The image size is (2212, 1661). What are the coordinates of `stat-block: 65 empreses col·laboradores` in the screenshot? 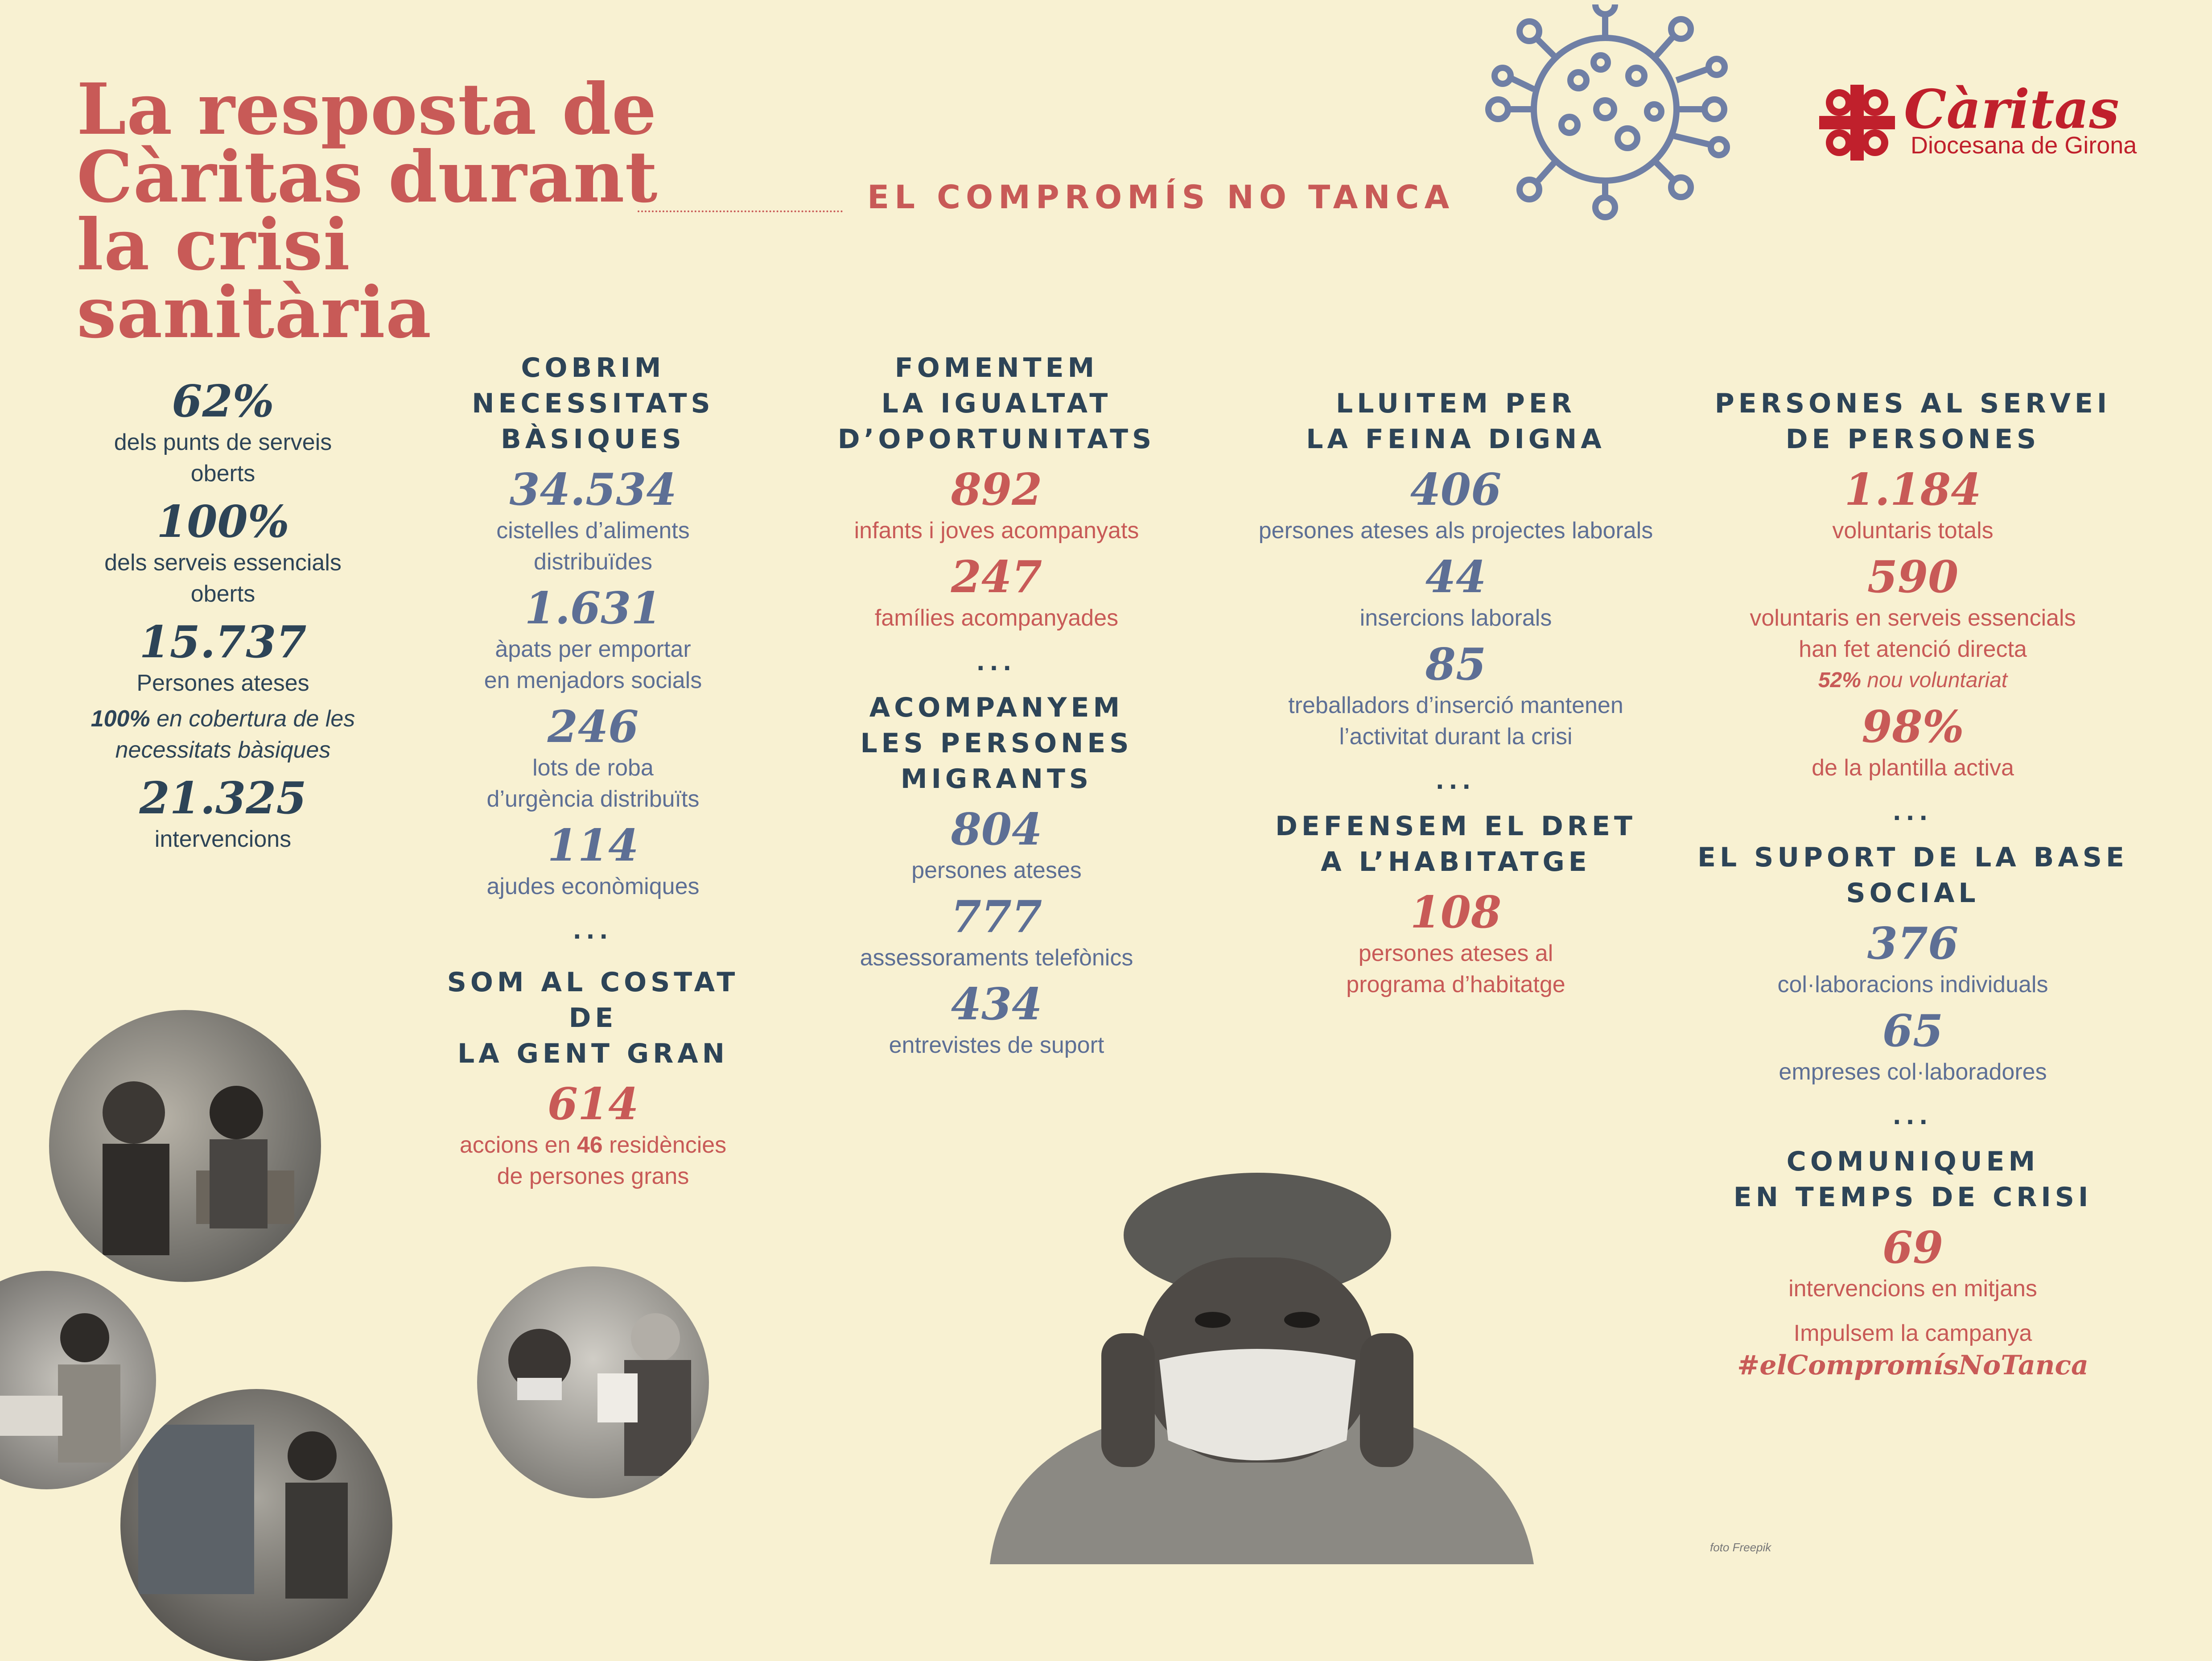 It's located at (1913, 1047).